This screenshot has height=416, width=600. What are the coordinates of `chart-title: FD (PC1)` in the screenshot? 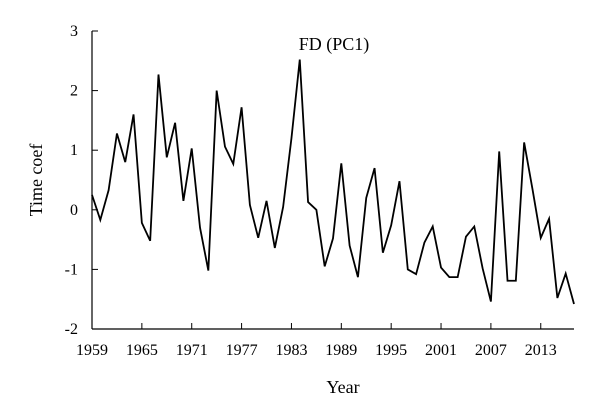 It's located at (334, 44).